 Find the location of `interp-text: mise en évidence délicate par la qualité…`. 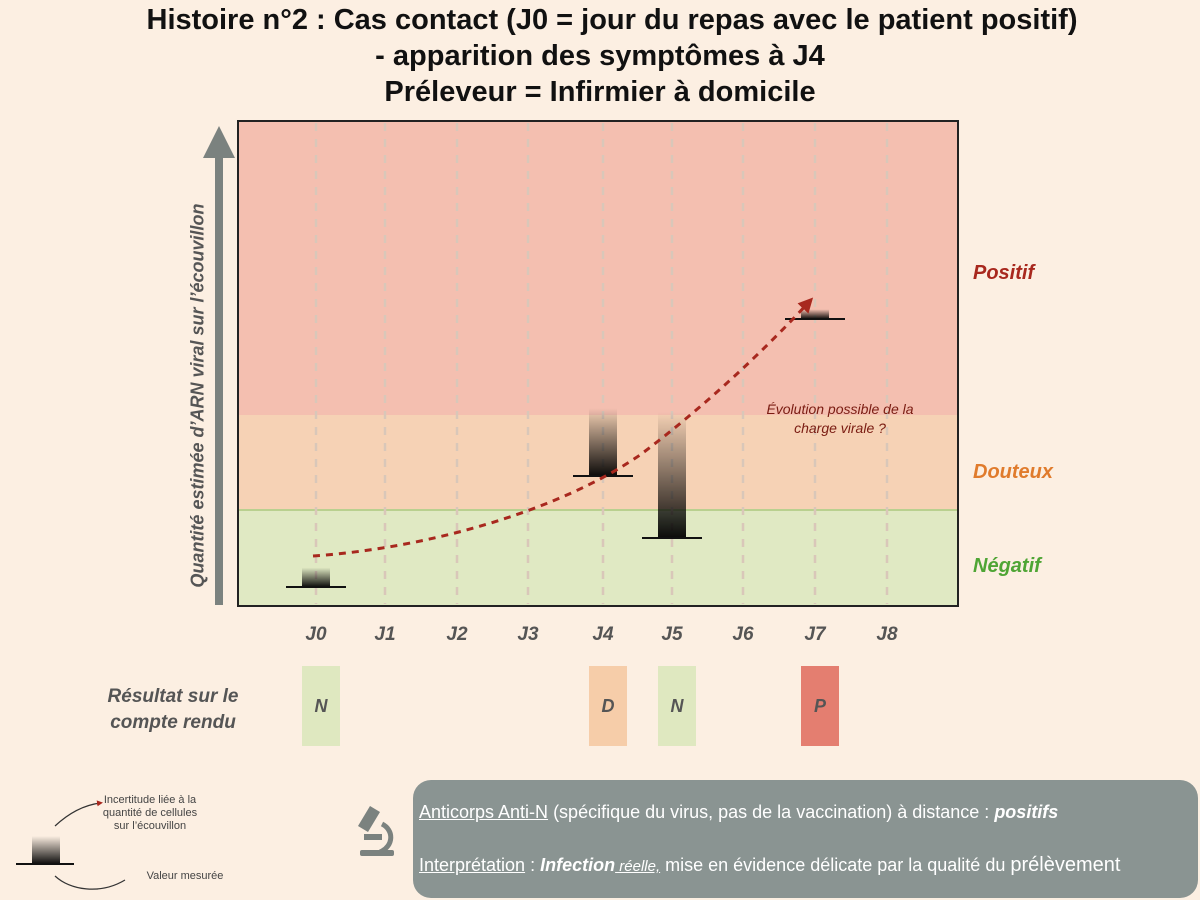

interp-text: mise en évidence délicate par la qualité… is located at coordinates (835, 865).